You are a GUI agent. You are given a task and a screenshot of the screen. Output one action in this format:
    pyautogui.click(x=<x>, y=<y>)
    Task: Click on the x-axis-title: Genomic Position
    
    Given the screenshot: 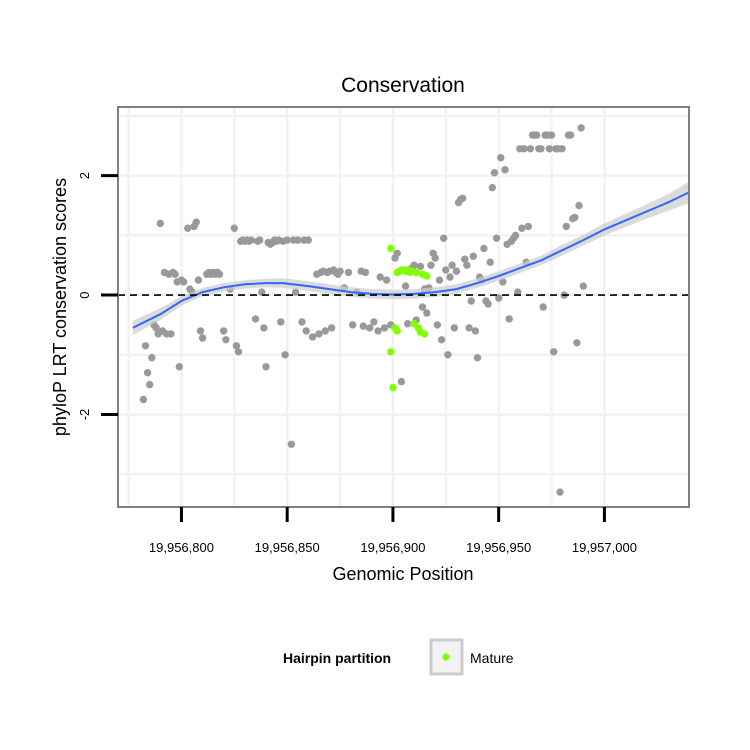 What is the action you would take?
    pyautogui.click(x=402, y=574)
    